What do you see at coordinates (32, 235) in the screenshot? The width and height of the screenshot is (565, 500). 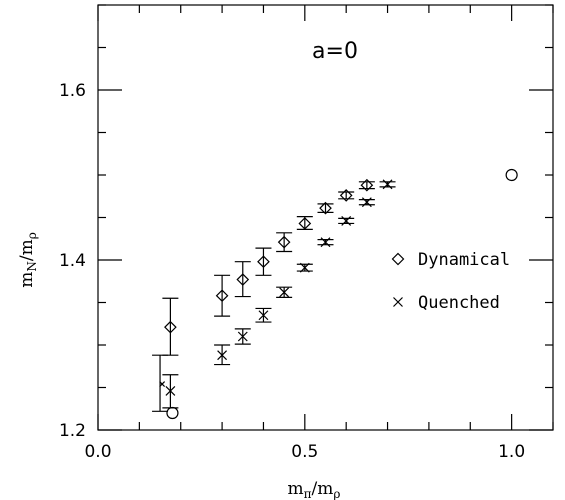 I see `y-label-sub-denominator: ρ` at bounding box center [32, 235].